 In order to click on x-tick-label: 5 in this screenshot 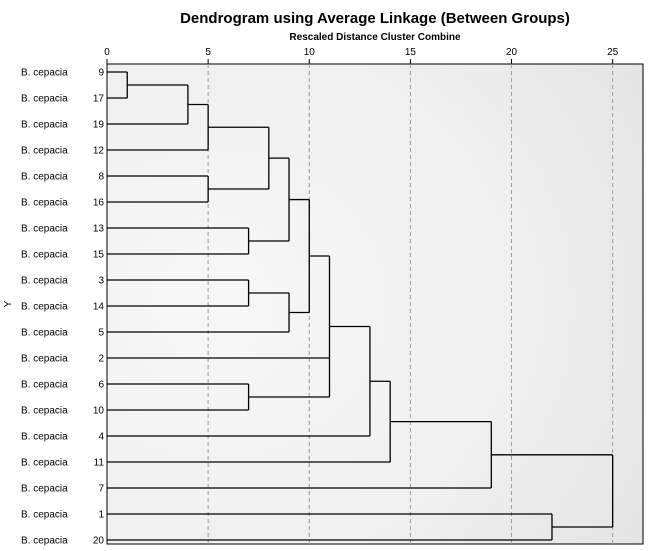, I will do `click(208, 52)`.